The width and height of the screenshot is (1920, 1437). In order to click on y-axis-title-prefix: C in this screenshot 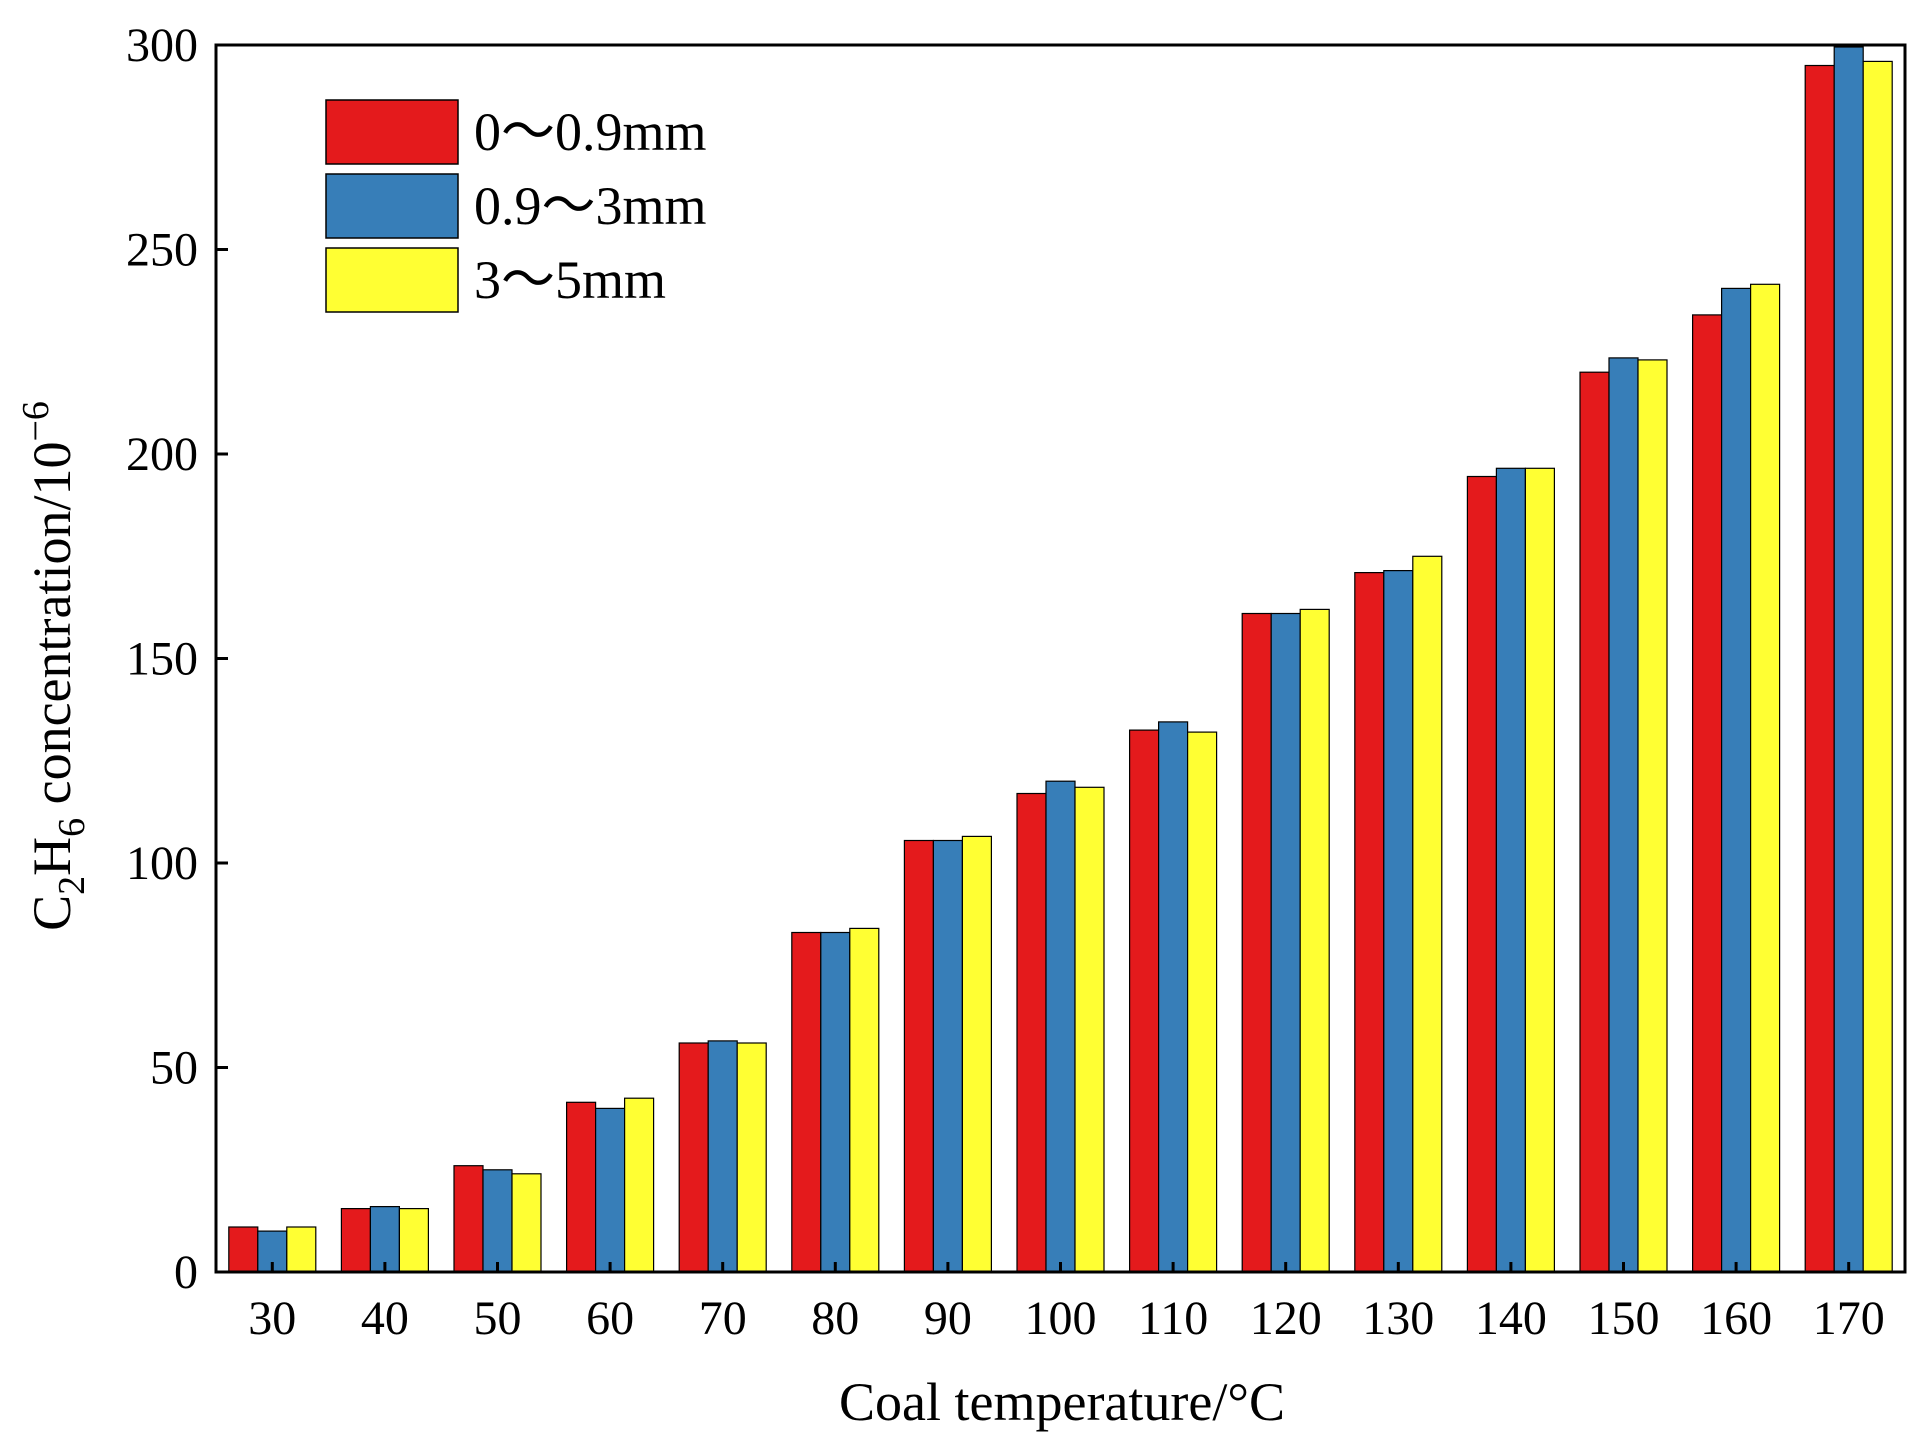, I will do `click(52, 913)`.